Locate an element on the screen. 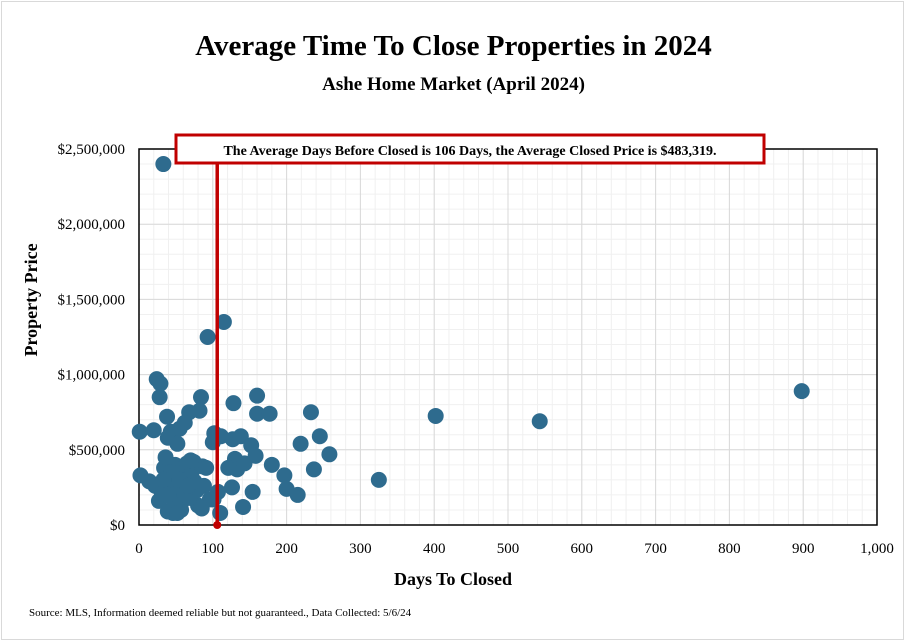  x-axis-label: Days To Closed is located at coordinates (453, 579).